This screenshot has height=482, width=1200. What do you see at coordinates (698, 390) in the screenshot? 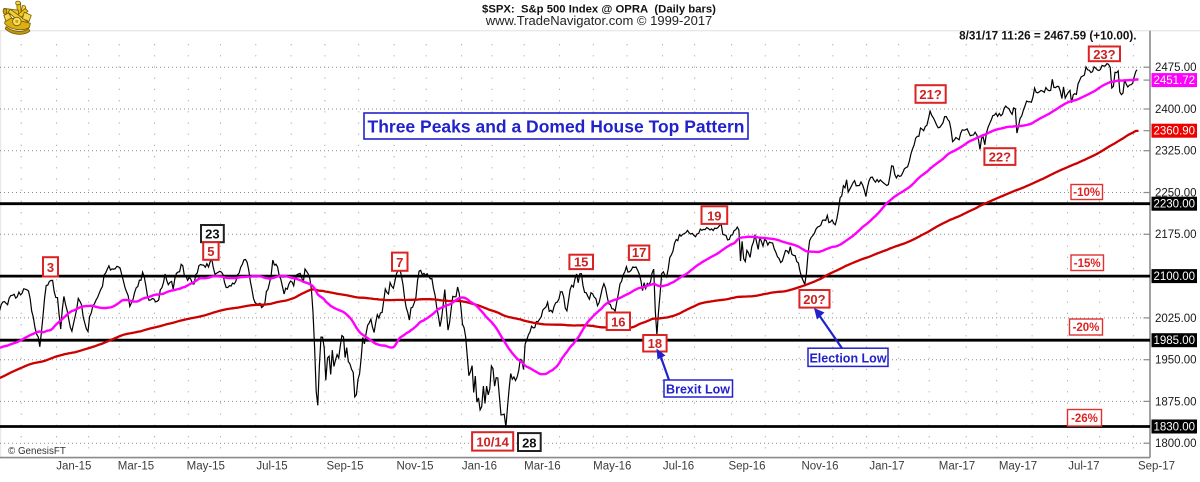
I see `svg-text: Brexit Low` at bounding box center [698, 390].